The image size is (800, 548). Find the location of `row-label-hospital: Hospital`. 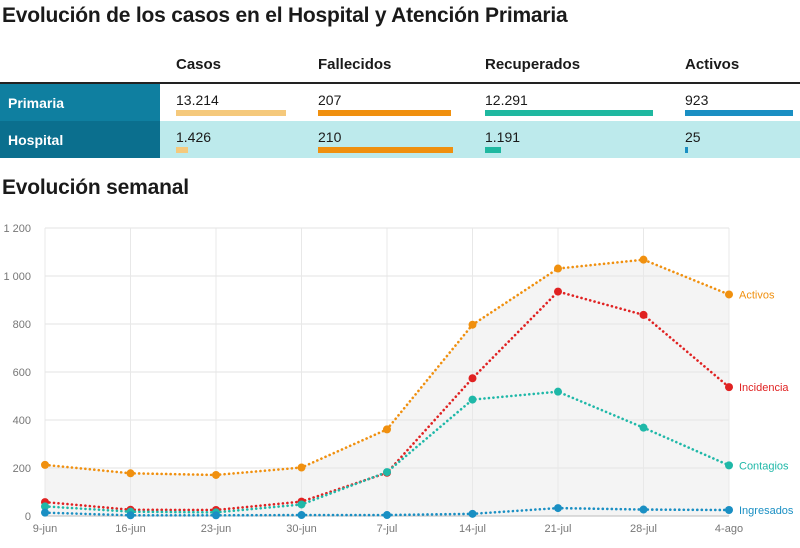

row-label-hospital: Hospital is located at coordinates (80, 139).